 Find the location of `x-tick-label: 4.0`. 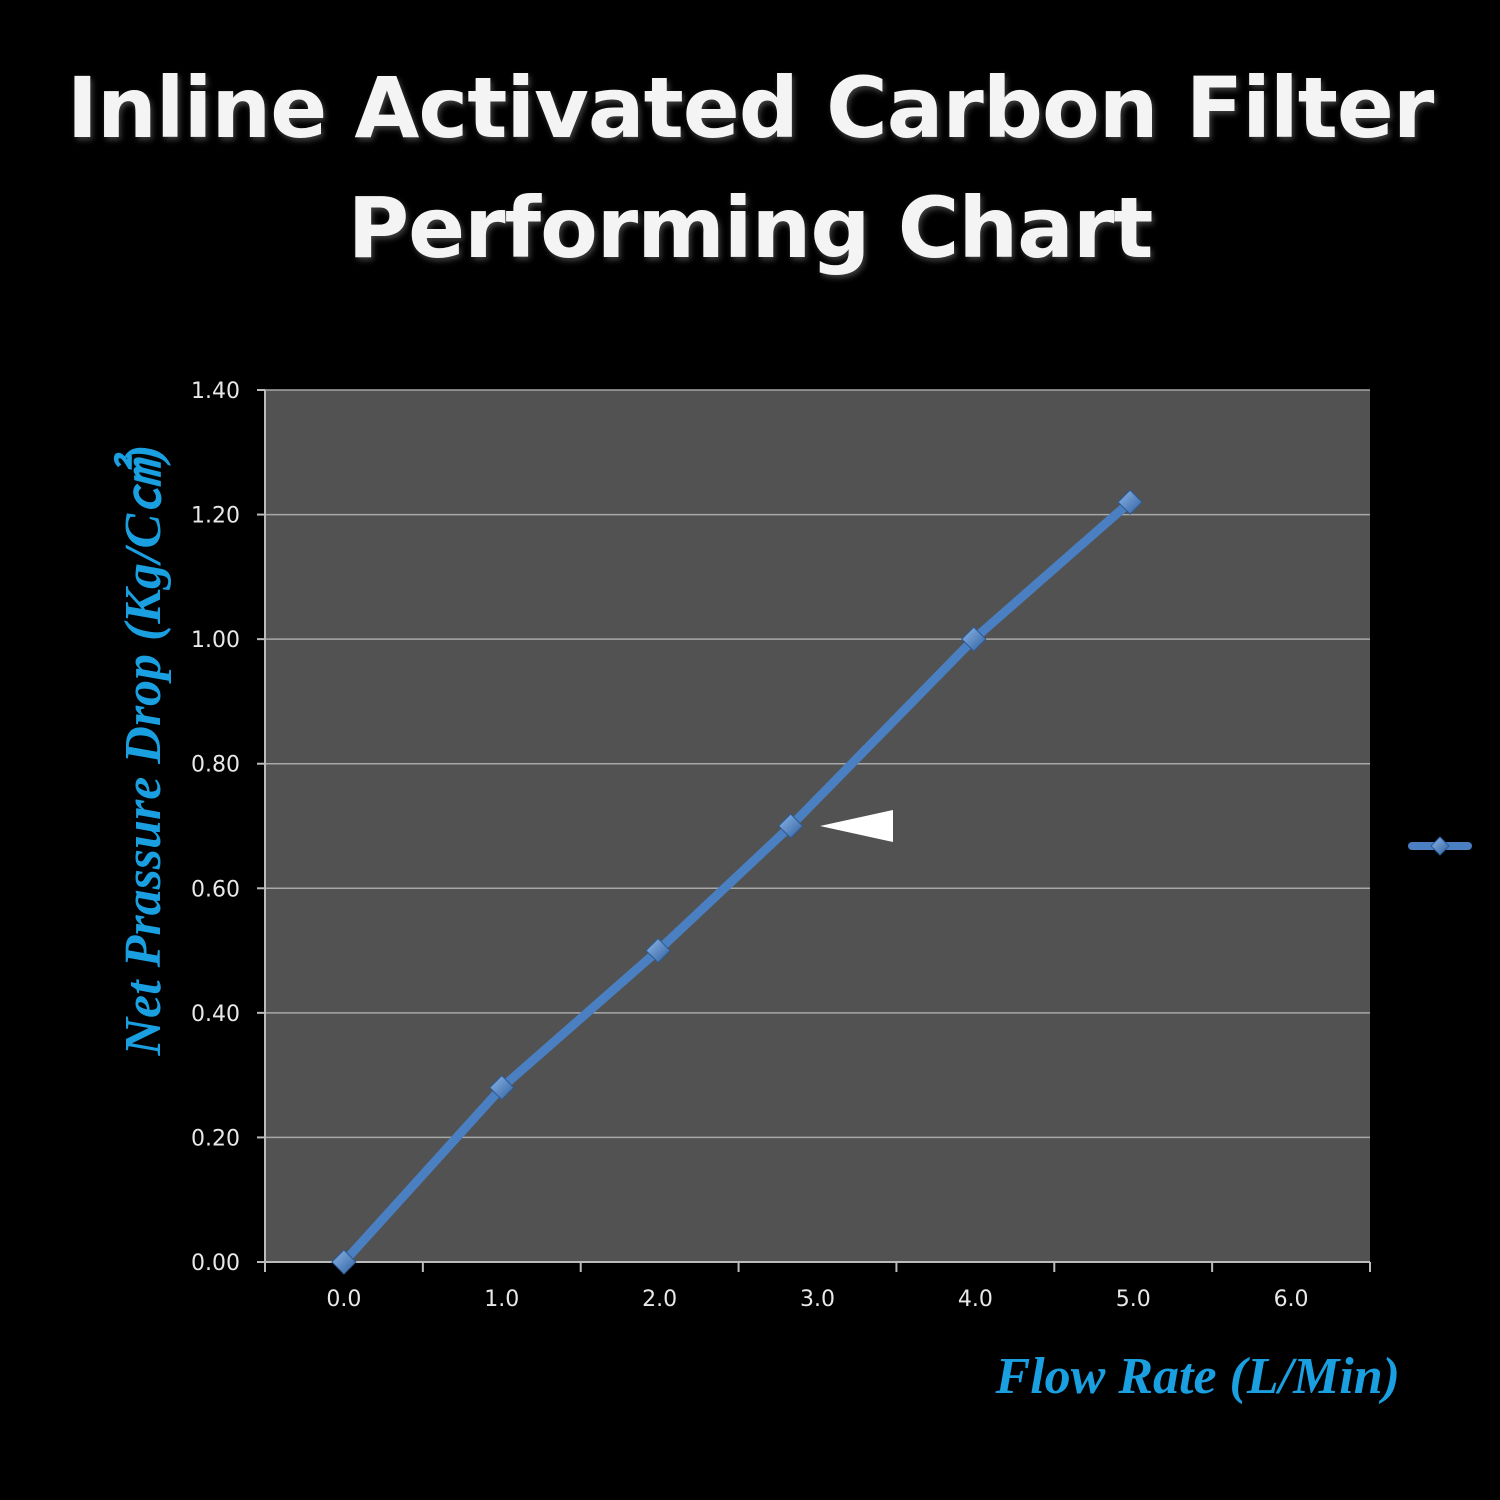

x-tick-label: 4.0 is located at coordinates (975, 1299).